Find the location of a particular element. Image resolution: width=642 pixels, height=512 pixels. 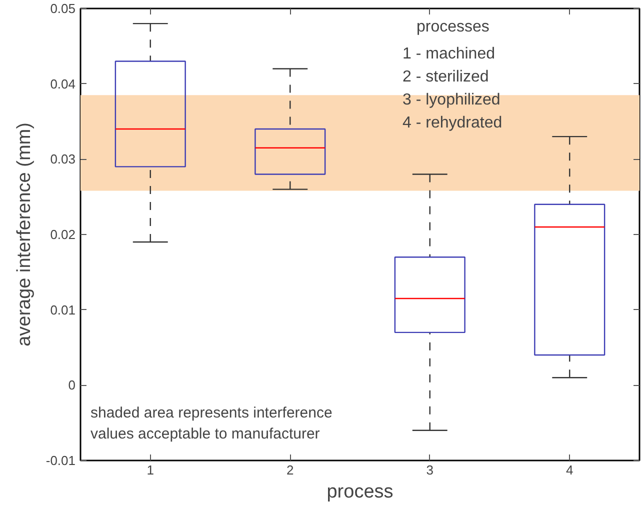

annotation: 2 - sterilized is located at coordinates (445, 77).